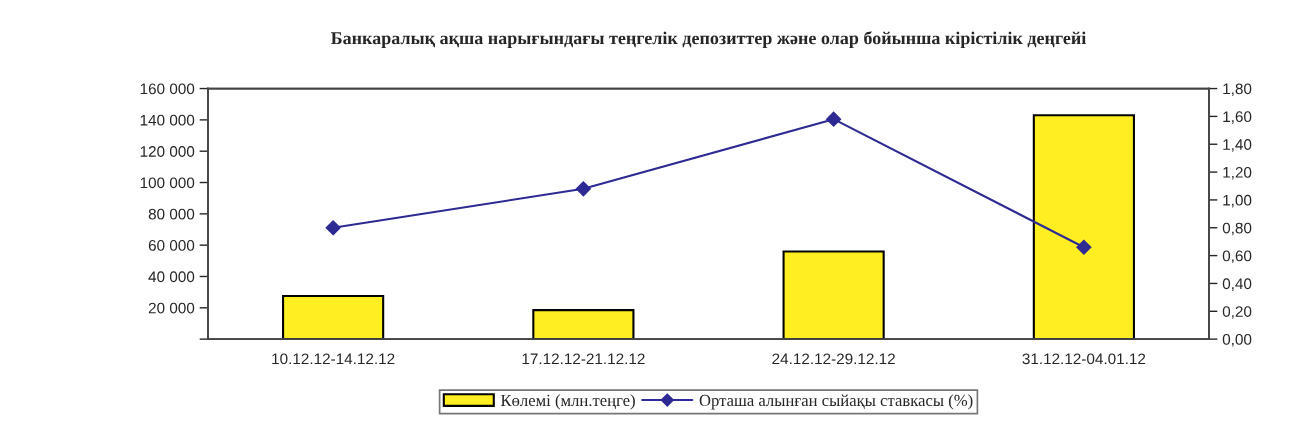  What do you see at coordinates (1237, 117) in the screenshot?
I see `y2-tick-label: 1,60` at bounding box center [1237, 117].